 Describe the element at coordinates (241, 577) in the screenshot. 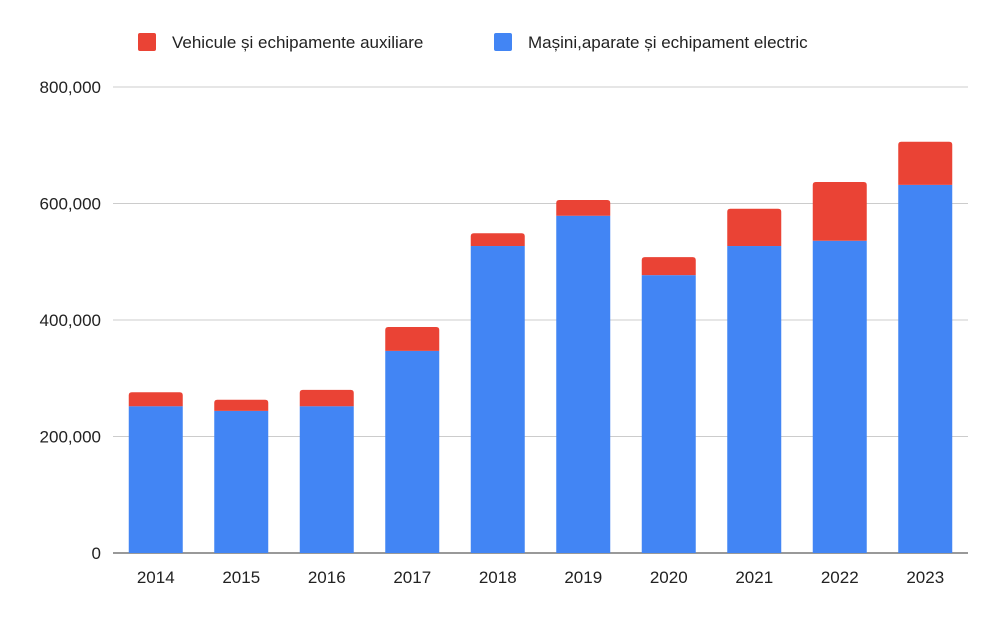

I see `x-tick-label: 2015` at that location.